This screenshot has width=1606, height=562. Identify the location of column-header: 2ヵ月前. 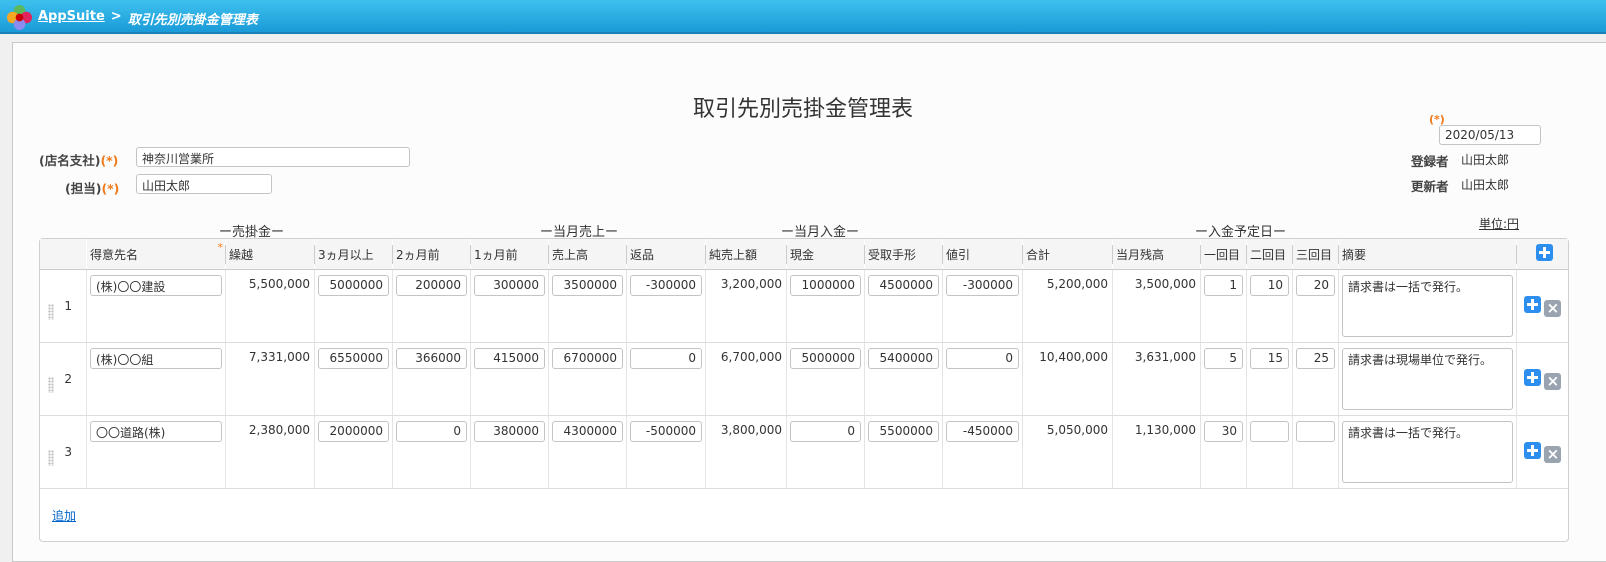
(431, 254).